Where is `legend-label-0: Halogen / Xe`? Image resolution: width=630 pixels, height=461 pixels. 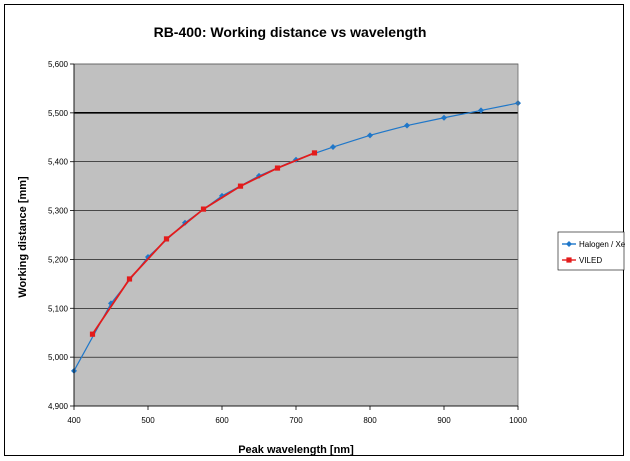
legend-label-0: Halogen / Xe is located at coordinates (602, 244).